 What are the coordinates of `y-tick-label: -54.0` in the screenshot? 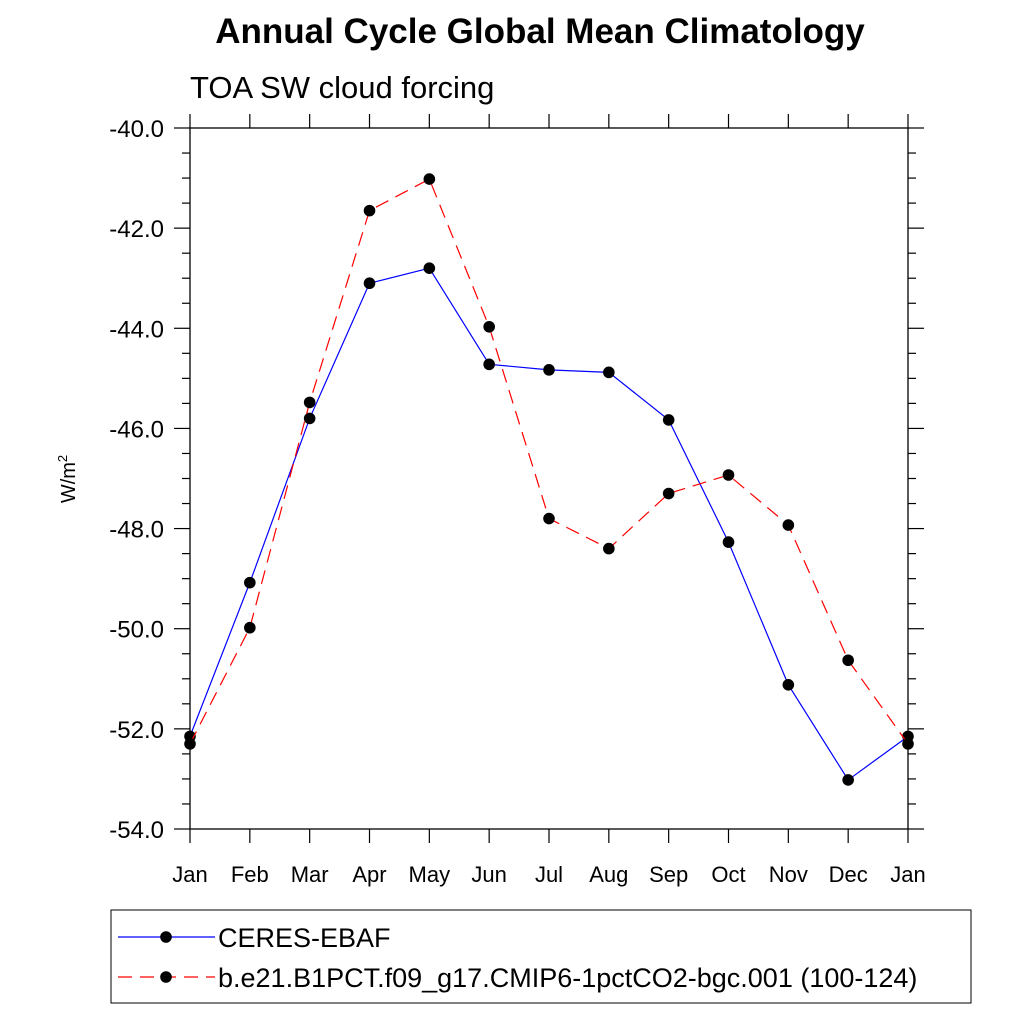 It's located at (136, 830).